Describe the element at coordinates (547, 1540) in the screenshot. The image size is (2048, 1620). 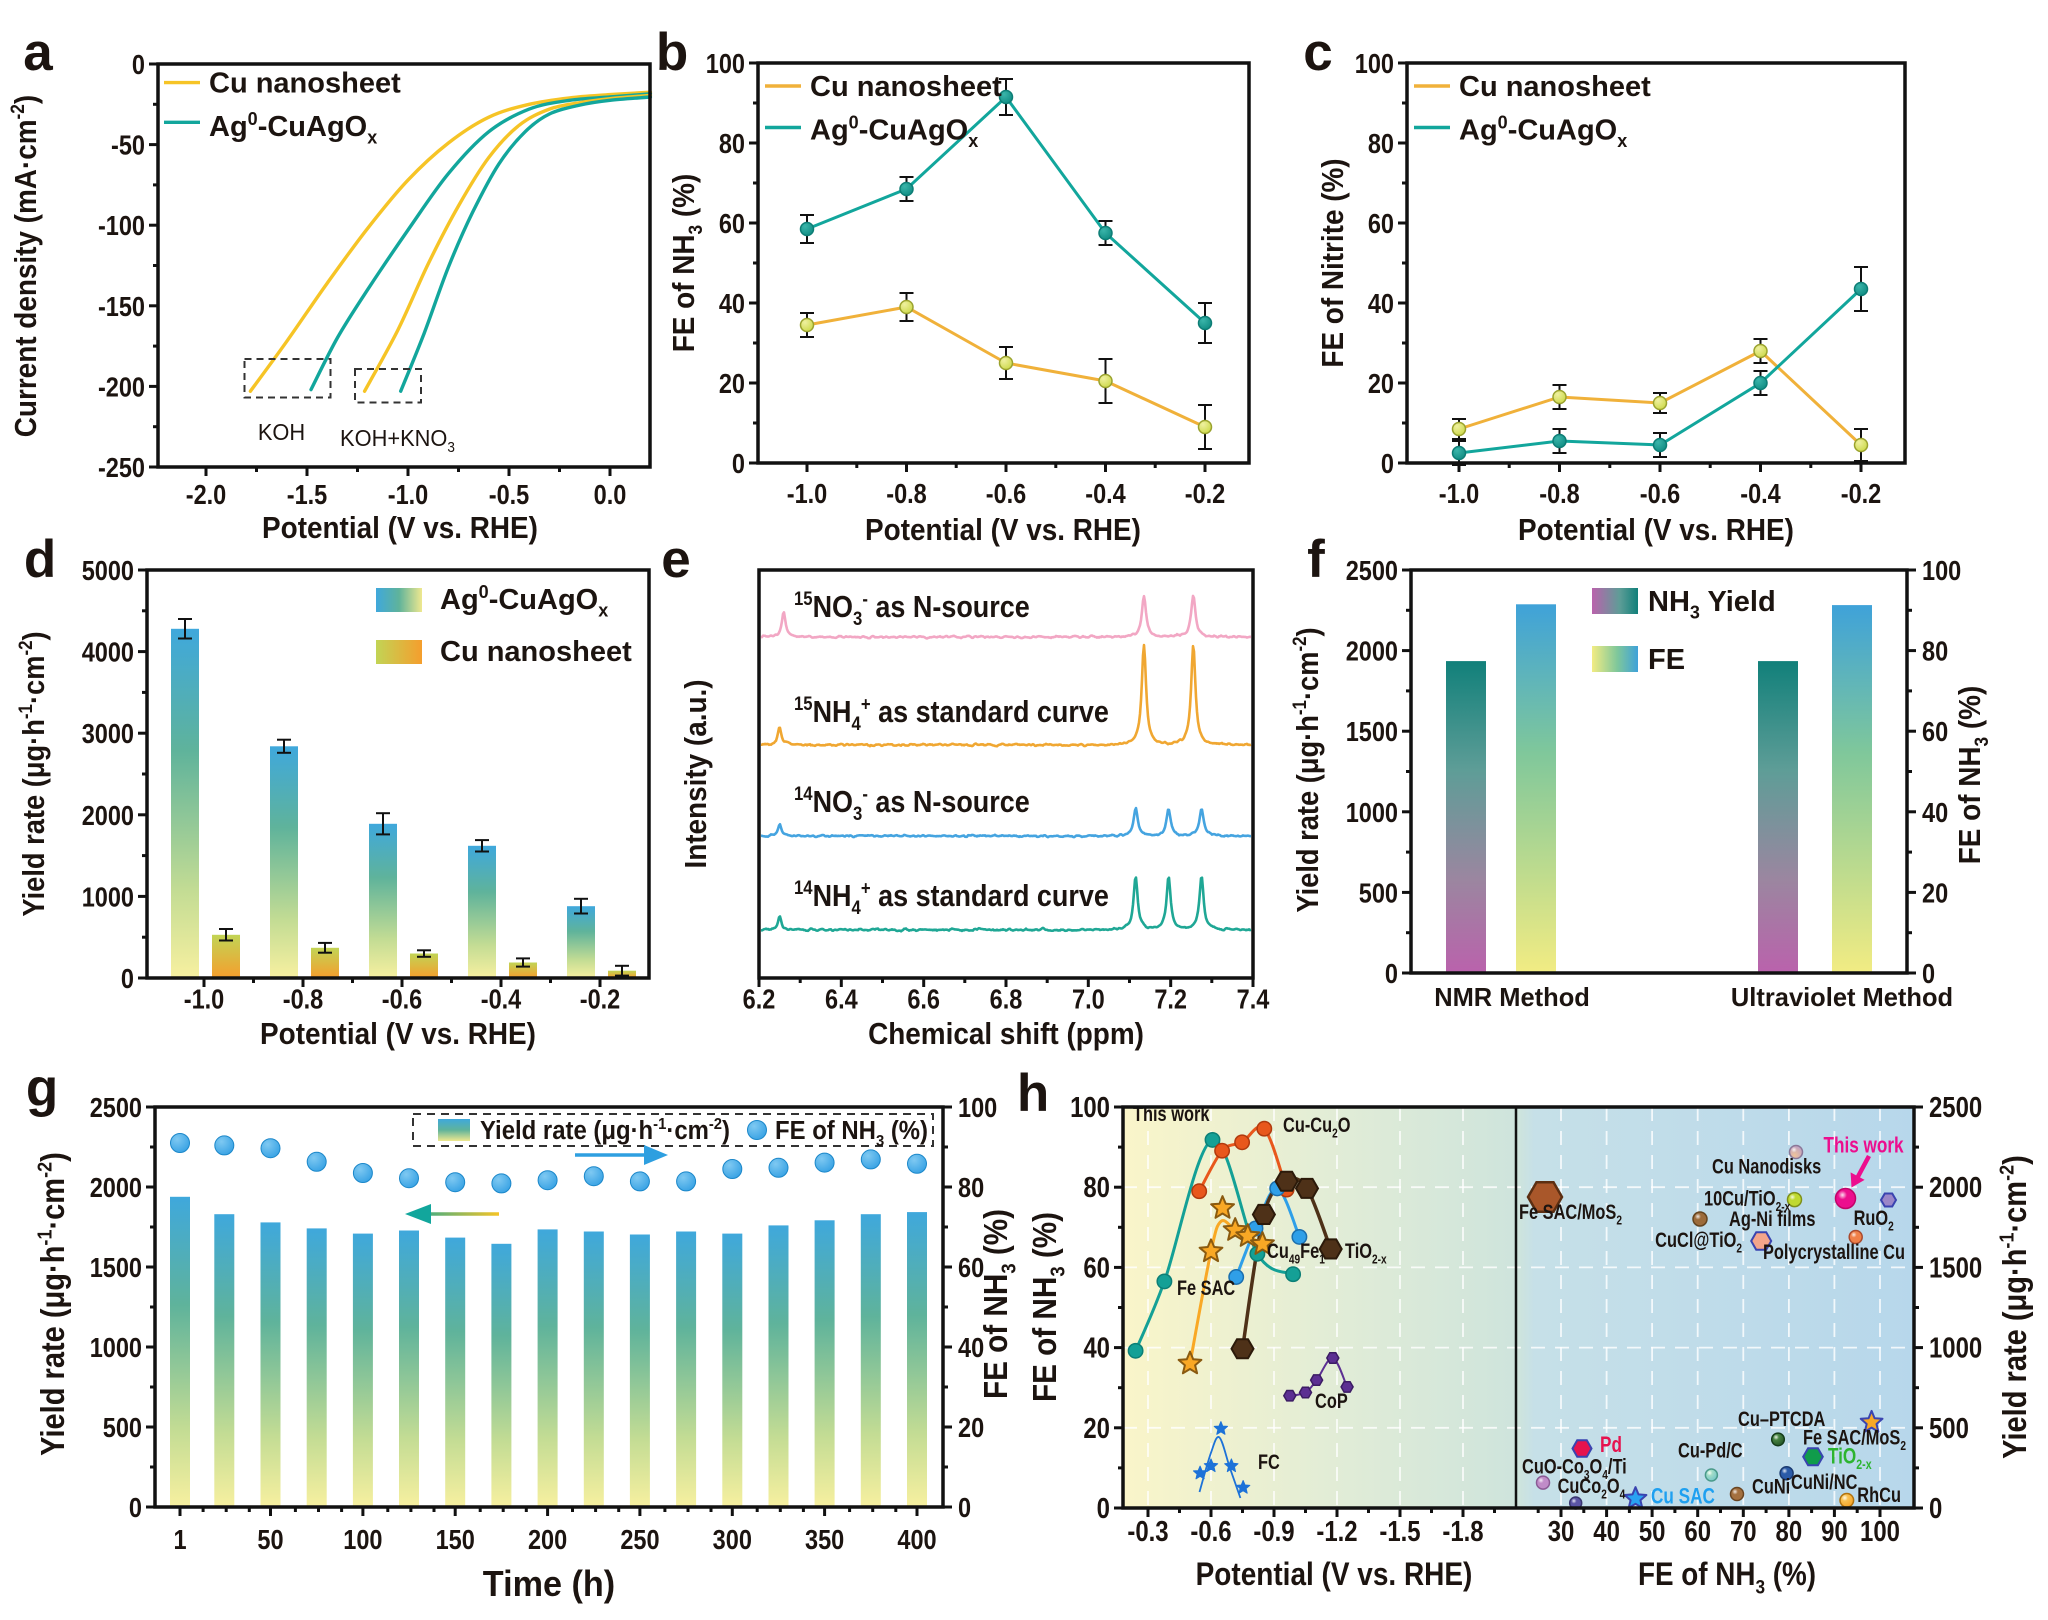
I see `svg-text: 200` at that location.